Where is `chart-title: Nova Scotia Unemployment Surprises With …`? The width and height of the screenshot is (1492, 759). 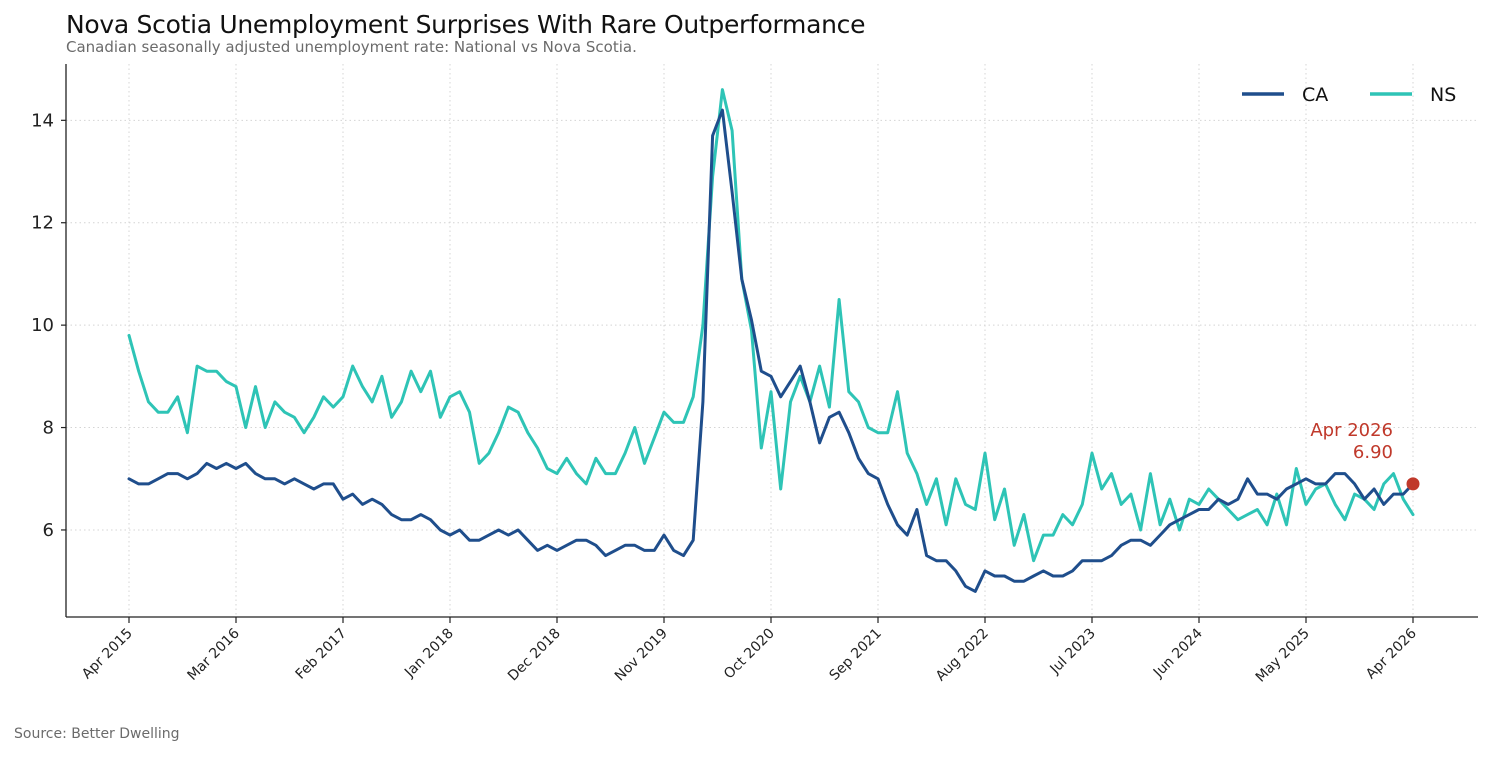 chart-title: Nova Scotia Unemployment Surprises With … is located at coordinates (466, 24).